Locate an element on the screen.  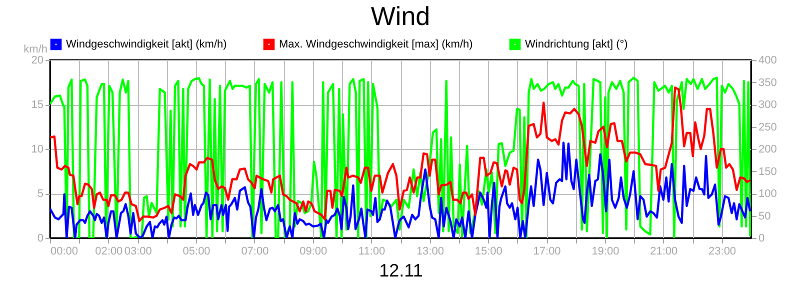
y-tick-label: 5 is located at coordinates (40, 194).